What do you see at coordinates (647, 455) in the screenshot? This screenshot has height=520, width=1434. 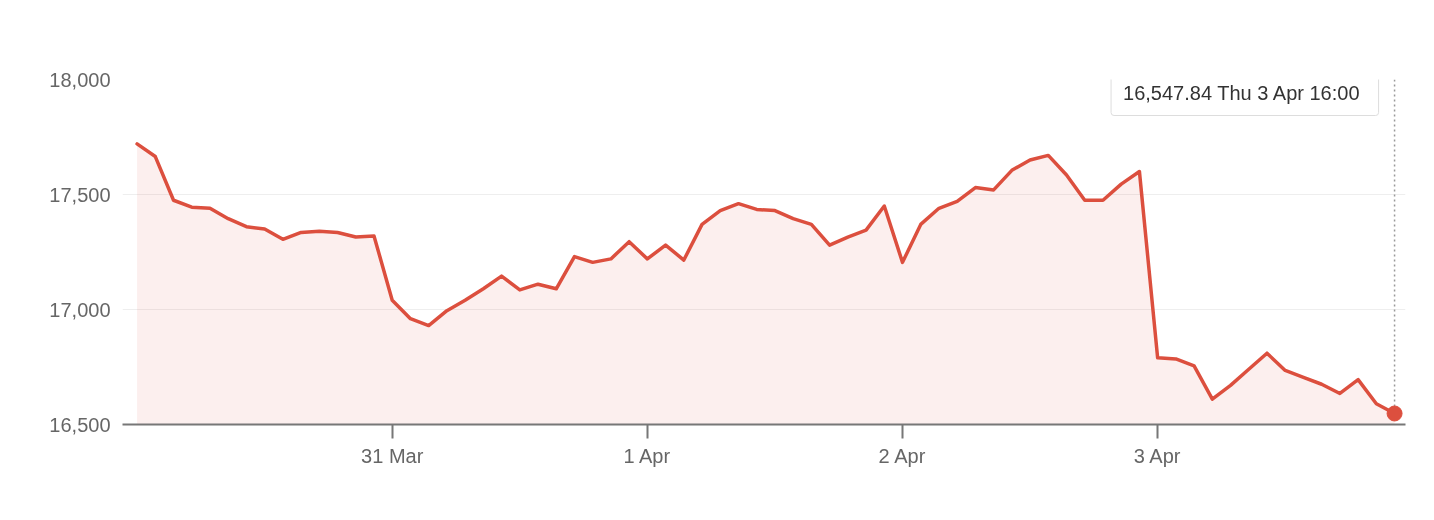 I see `x-tick-label: 1 Apr` at bounding box center [647, 455].